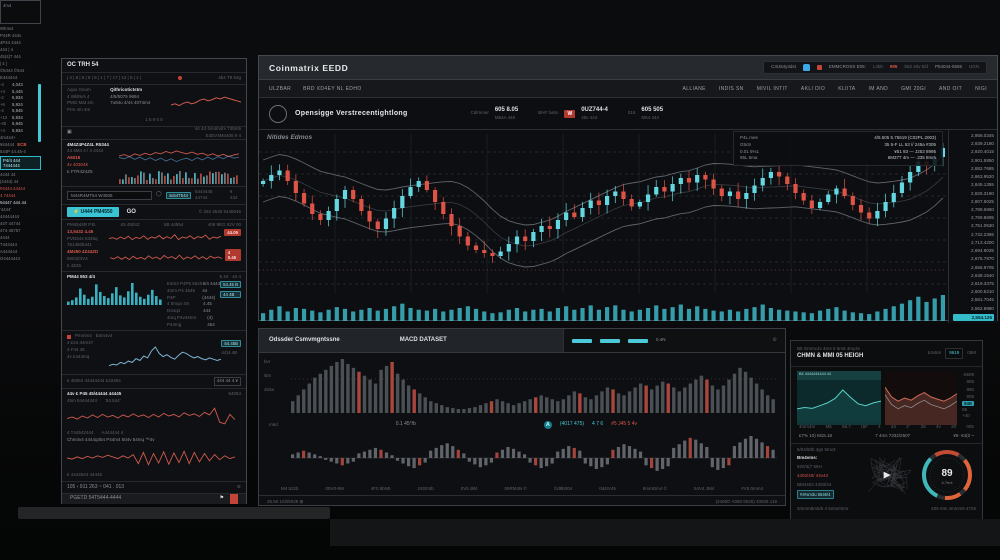 The width and height of the screenshot is (1000, 560). I want to click on svg-text: 89, so click(947, 473).